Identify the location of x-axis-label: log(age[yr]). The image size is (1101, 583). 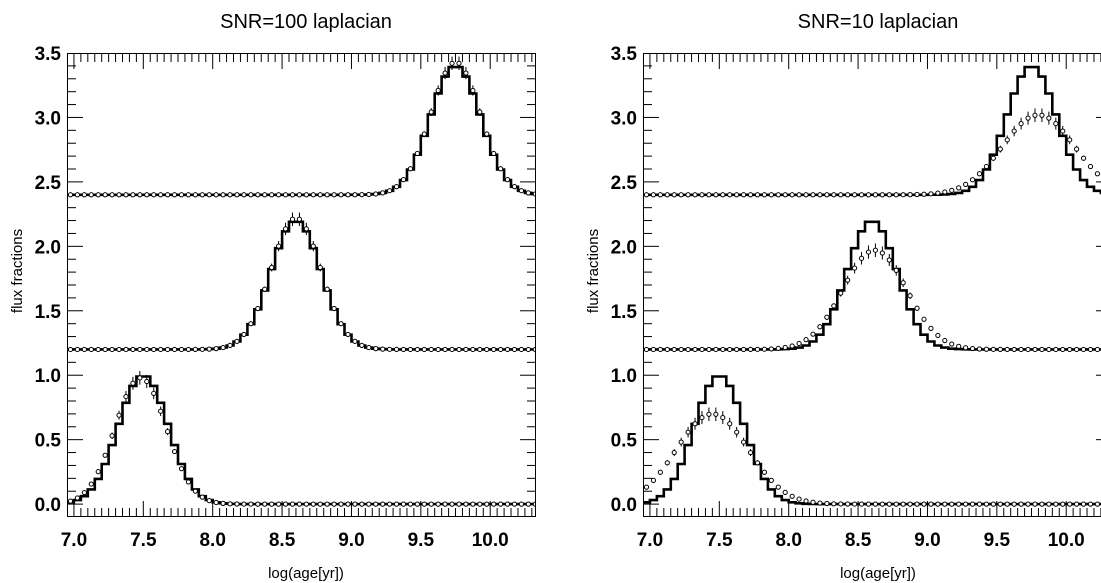
(306, 573).